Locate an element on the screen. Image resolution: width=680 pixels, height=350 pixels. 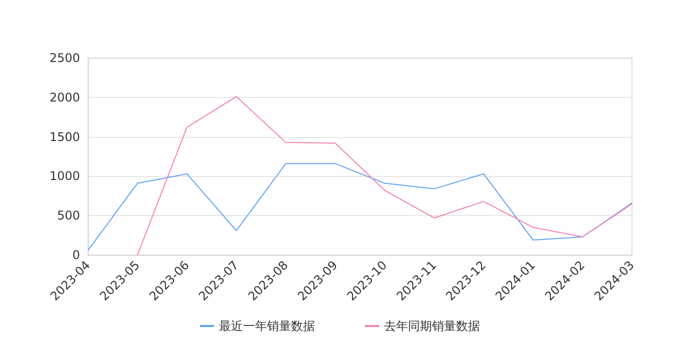
legend-label: 去年同期销量数据 is located at coordinates (432, 326).